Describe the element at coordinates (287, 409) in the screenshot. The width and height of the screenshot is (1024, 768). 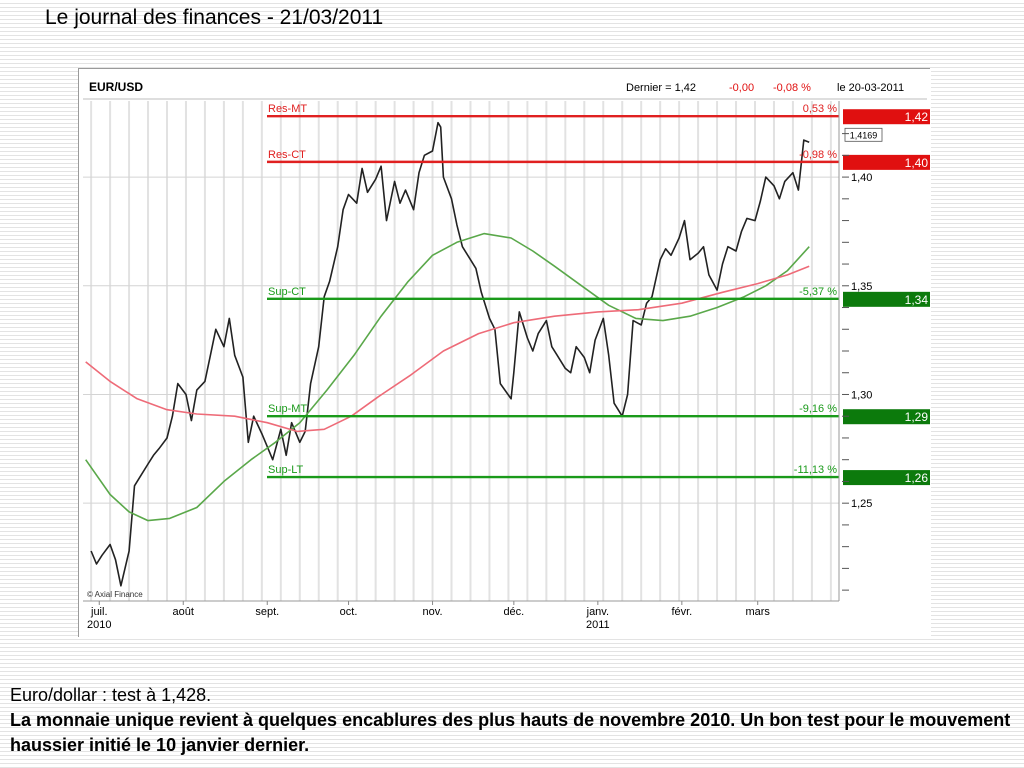
I see `level-name-label: Sup-MT` at that location.